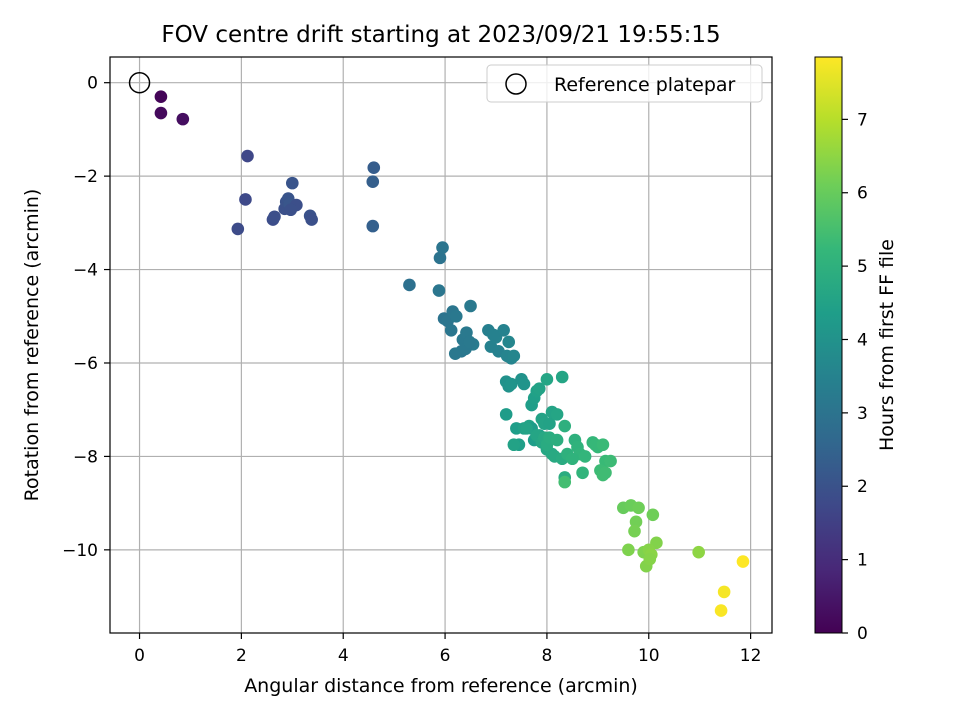  I want to click on colorbar-tick-label: 2, so click(862, 487).